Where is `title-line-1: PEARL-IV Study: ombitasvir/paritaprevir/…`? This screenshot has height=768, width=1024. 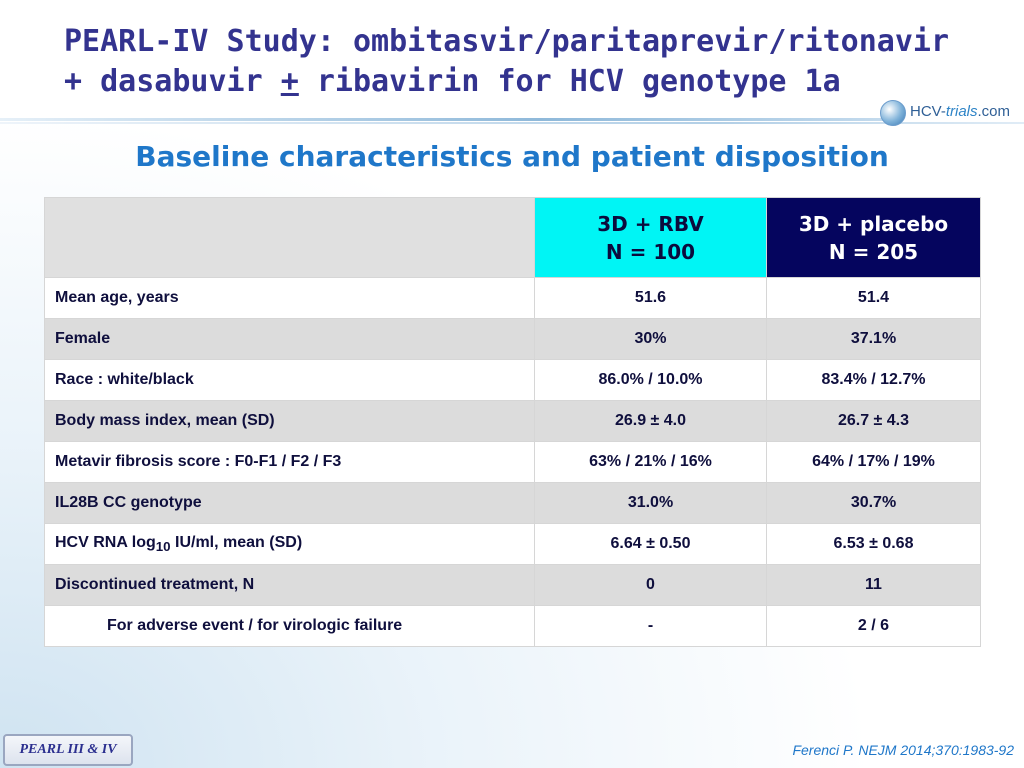
title-line-1: PEARL-IV Study: ombitasvir/paritaprevir/… is located at coordinates (507, 41).